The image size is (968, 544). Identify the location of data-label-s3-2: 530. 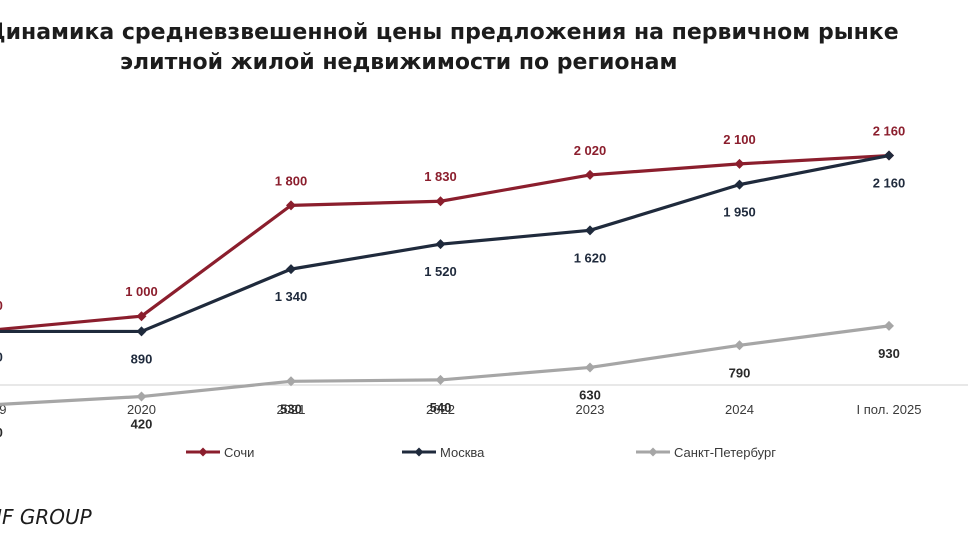
(291, 408).